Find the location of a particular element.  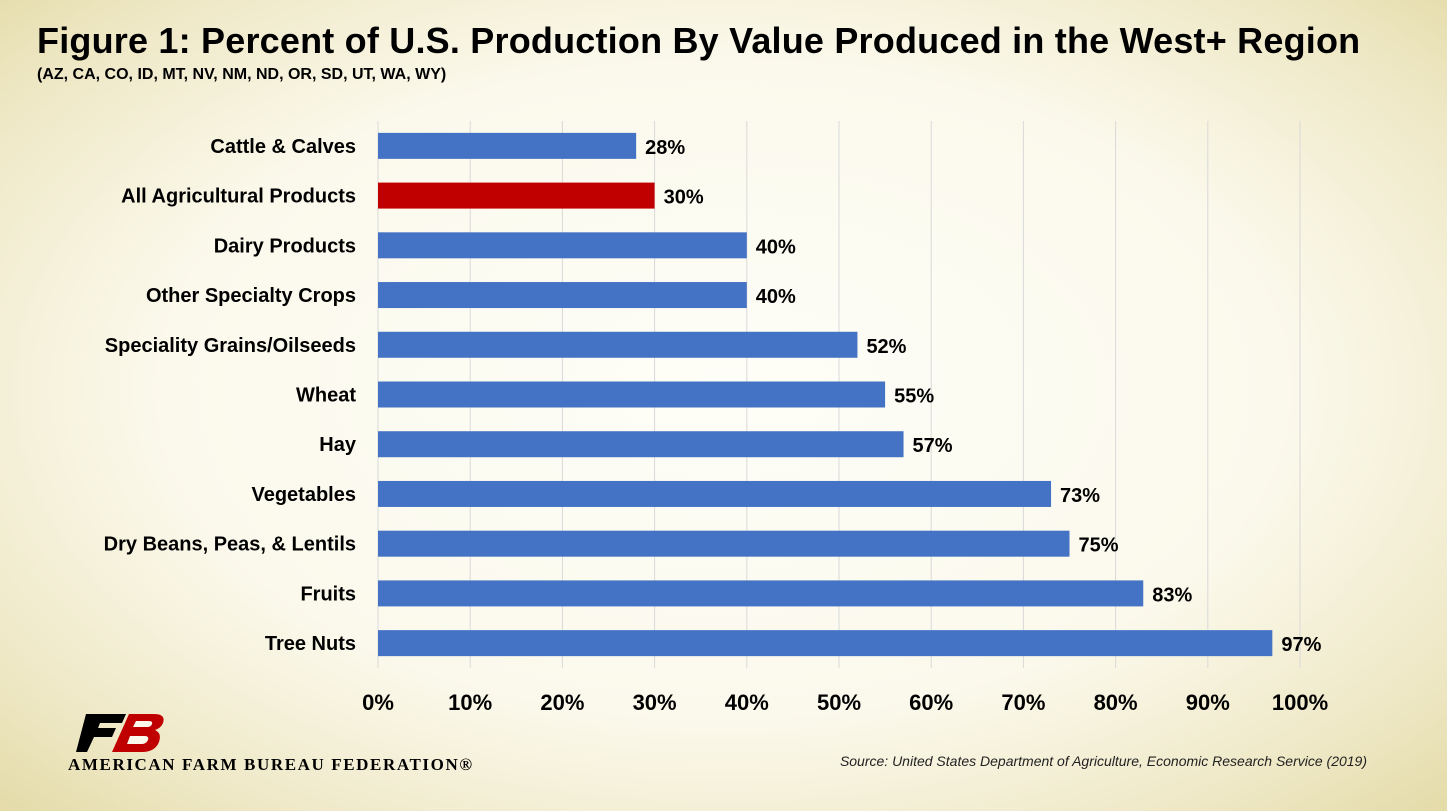

data-label: 97% is located at coordinates (1301, 645).